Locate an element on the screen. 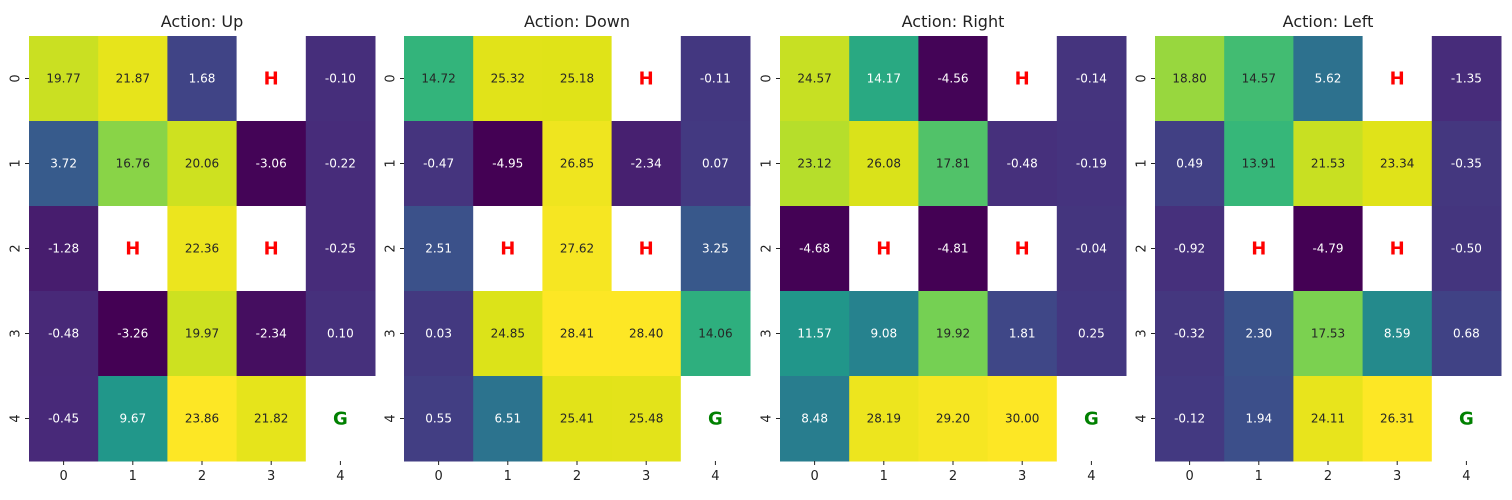  cell-value-label: 14.72 is located at coordinates (438, 79).